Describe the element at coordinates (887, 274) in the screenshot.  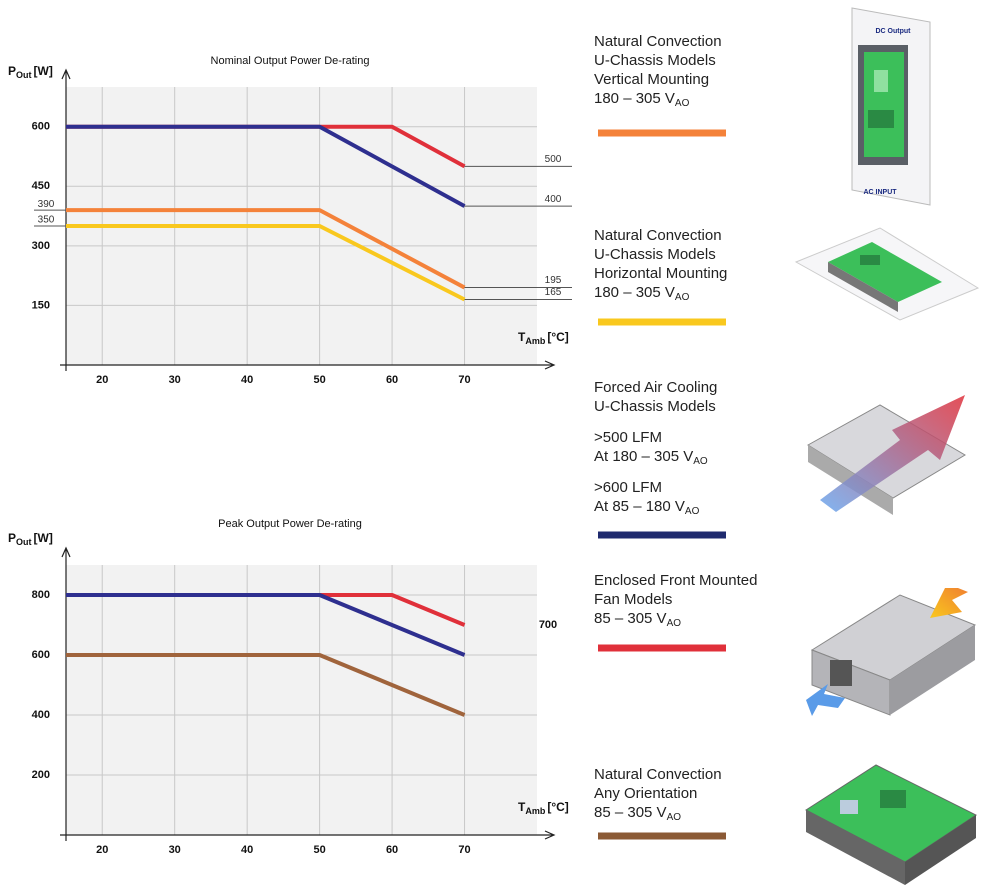
I see `product-image-horizontal` at that location.